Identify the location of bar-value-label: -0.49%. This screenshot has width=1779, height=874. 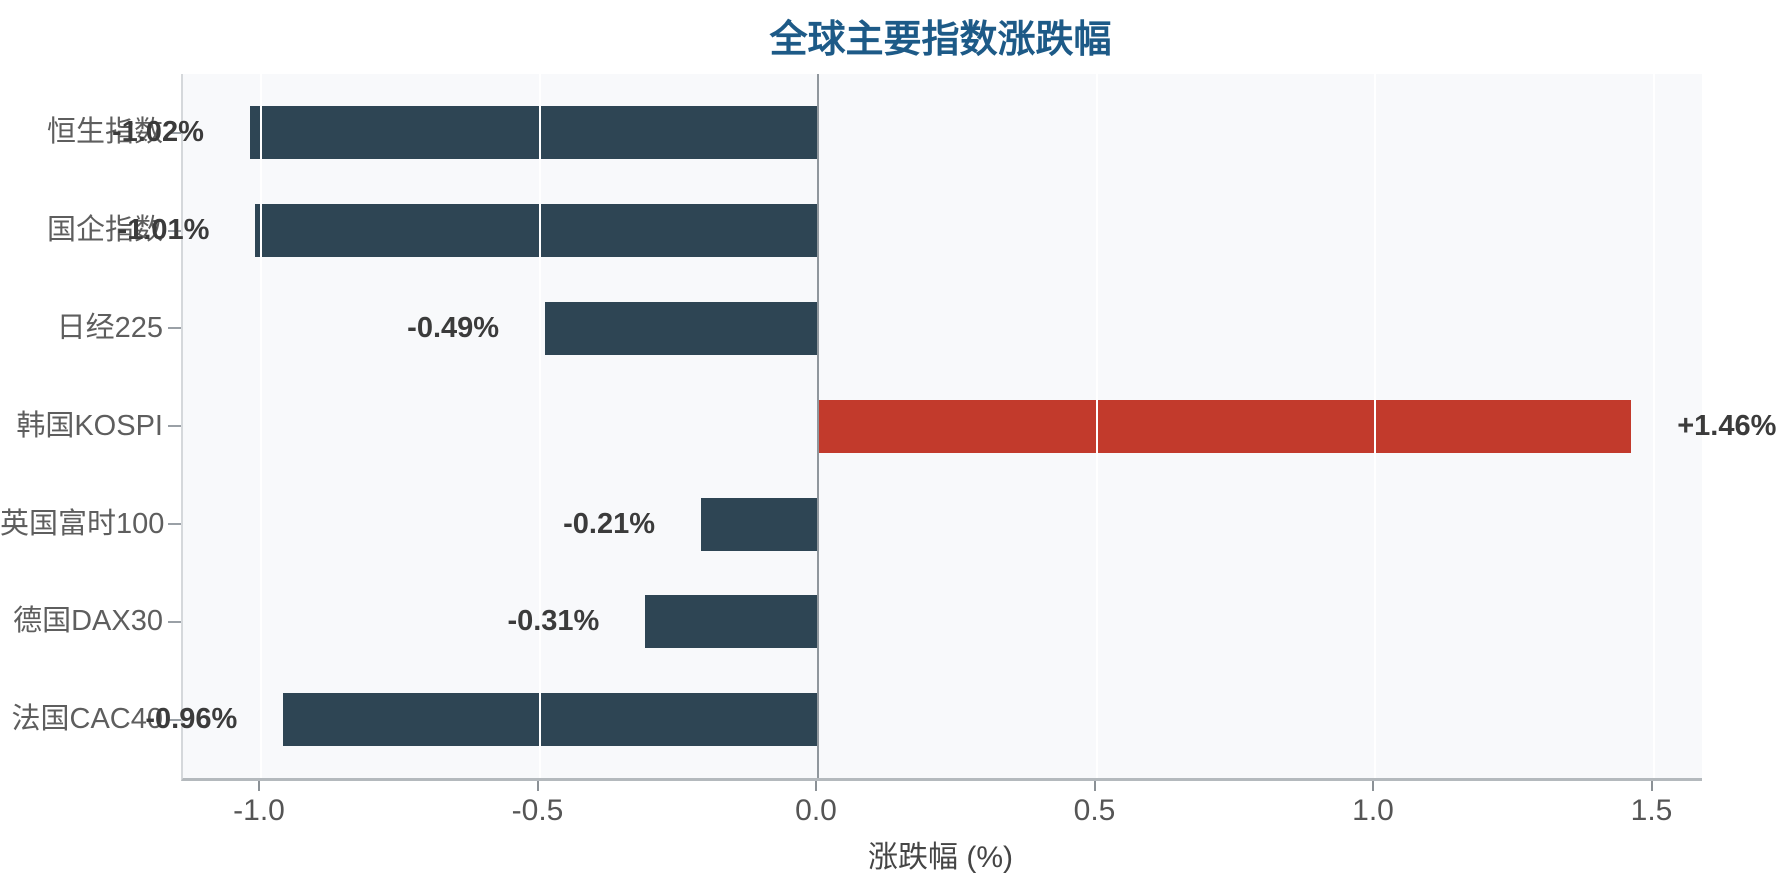
(453, 327).